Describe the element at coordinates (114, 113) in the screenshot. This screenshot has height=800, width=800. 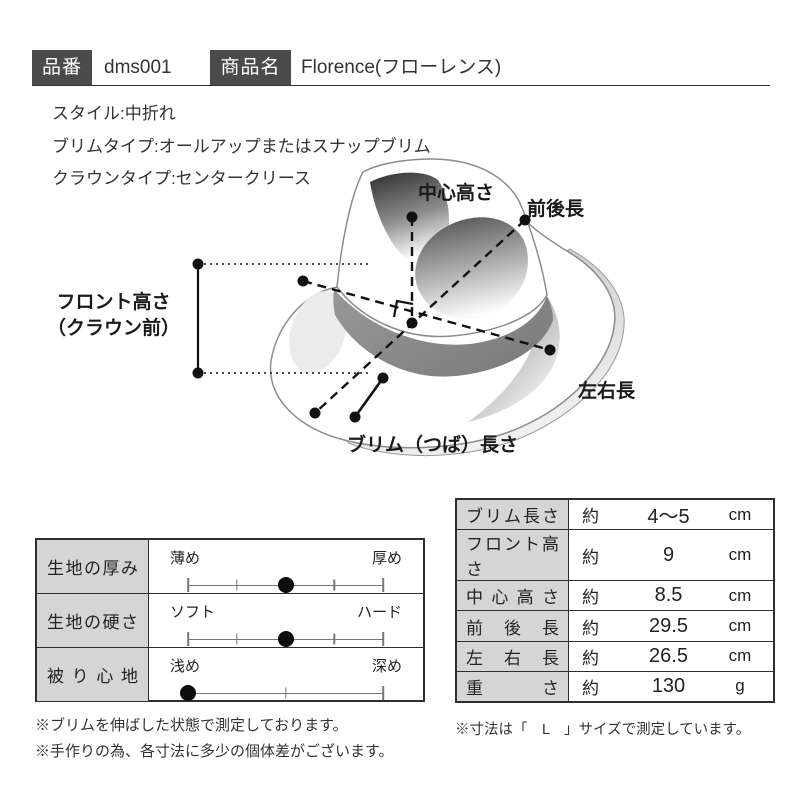
I see `spec-style: スタイル:中折れ` at that location.